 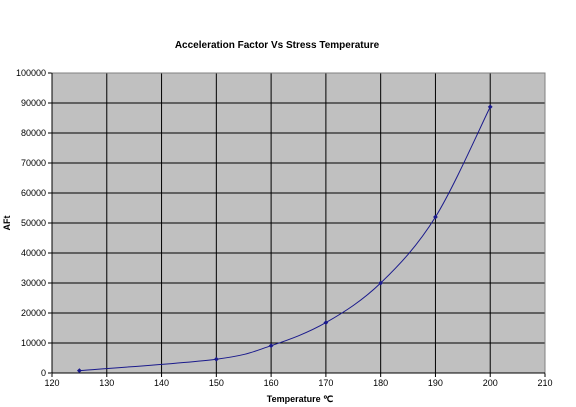 What do you see at coordinates (435, 383) in the screenshot?
I see `x-tick-label: 190` at bounding box center [435, 383].